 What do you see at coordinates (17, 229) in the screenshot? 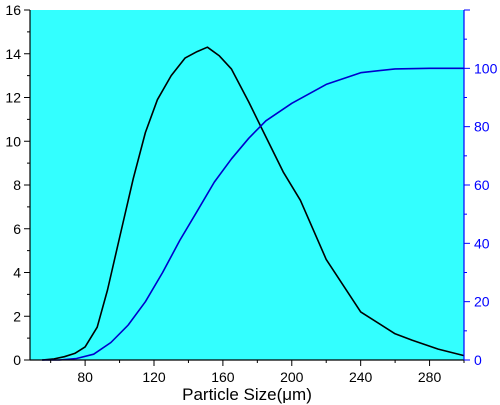
I see `left-y-tick-label: 6` at bounding box center [17, 229].